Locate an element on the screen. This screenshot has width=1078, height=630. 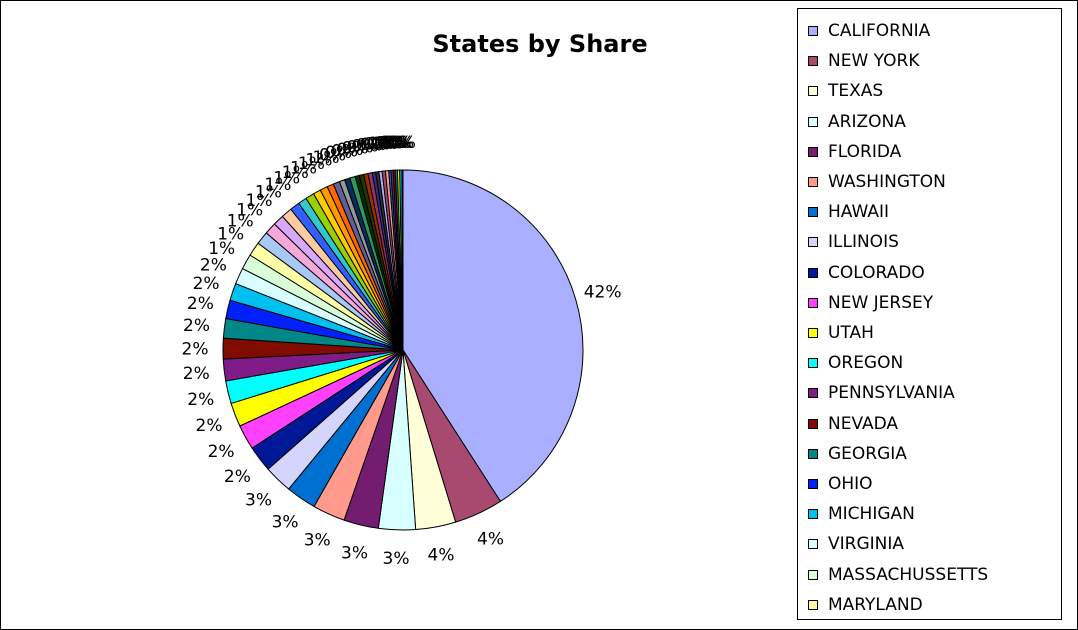
legend-label: FLORIDA is located at coordinates (865, 151).